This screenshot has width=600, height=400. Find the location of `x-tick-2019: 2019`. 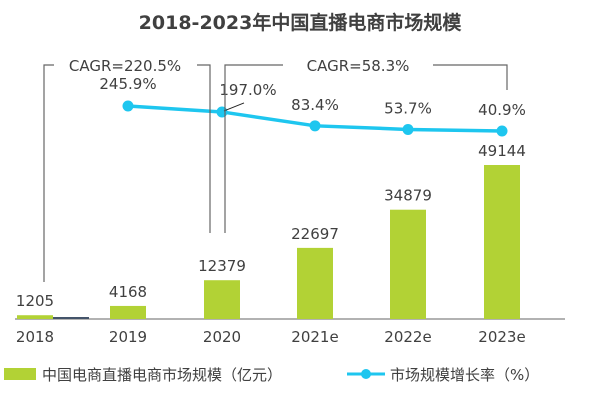

x-tick-2019: 2019 is located at coordinates (128, 337).